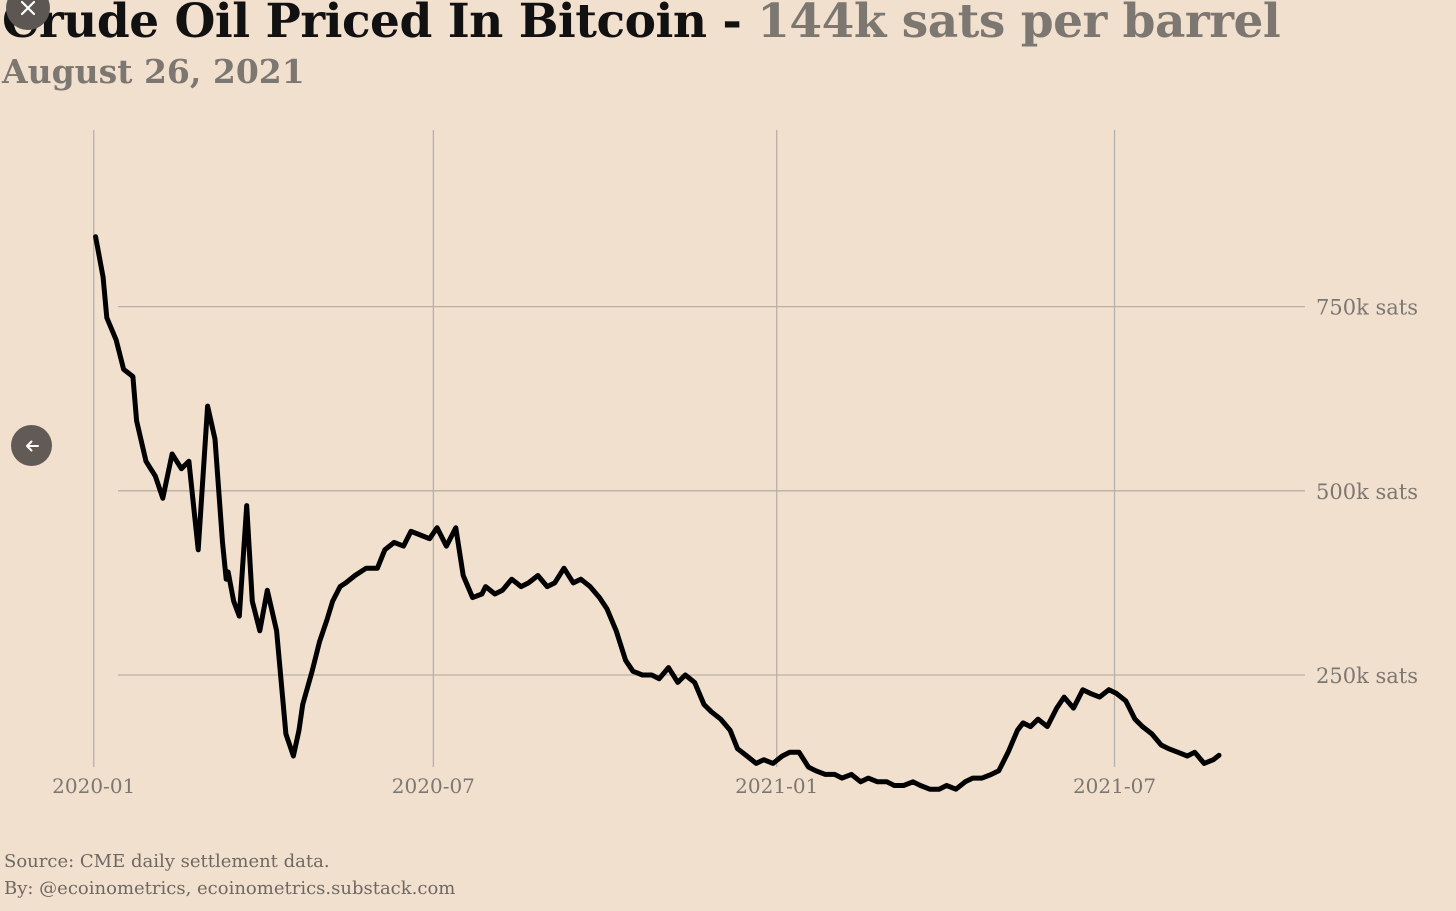 The image size is (1456, 911). Describe the element at coordinates (153, 71) in the screenshot. I see `page-subtitle: August 26, 2021` at that location.